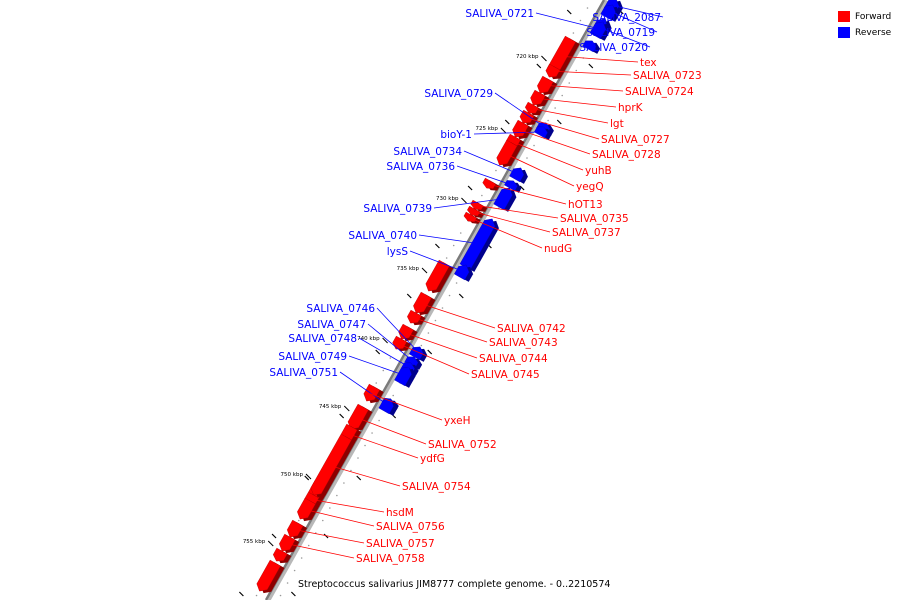  Describe the element at coordinates (331, 464) in the screenshot. I see `gene-saliva_0754-feature` at that location.